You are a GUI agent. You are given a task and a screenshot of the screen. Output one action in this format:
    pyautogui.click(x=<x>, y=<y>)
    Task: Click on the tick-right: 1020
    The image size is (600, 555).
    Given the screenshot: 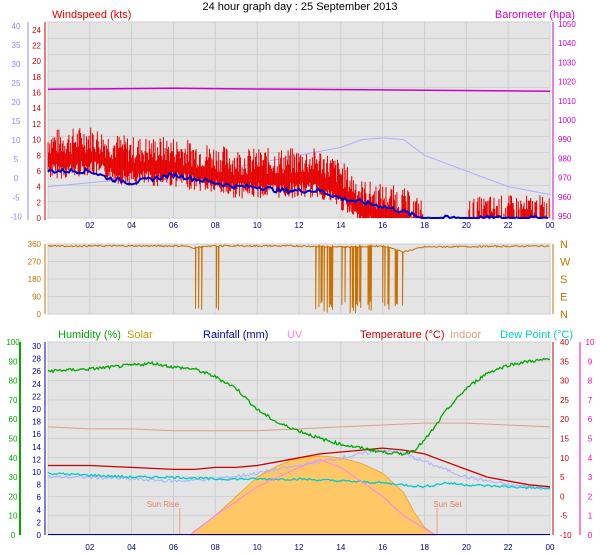 What is the action you would take?
    pyautogui.click(x=567, y=82)
    